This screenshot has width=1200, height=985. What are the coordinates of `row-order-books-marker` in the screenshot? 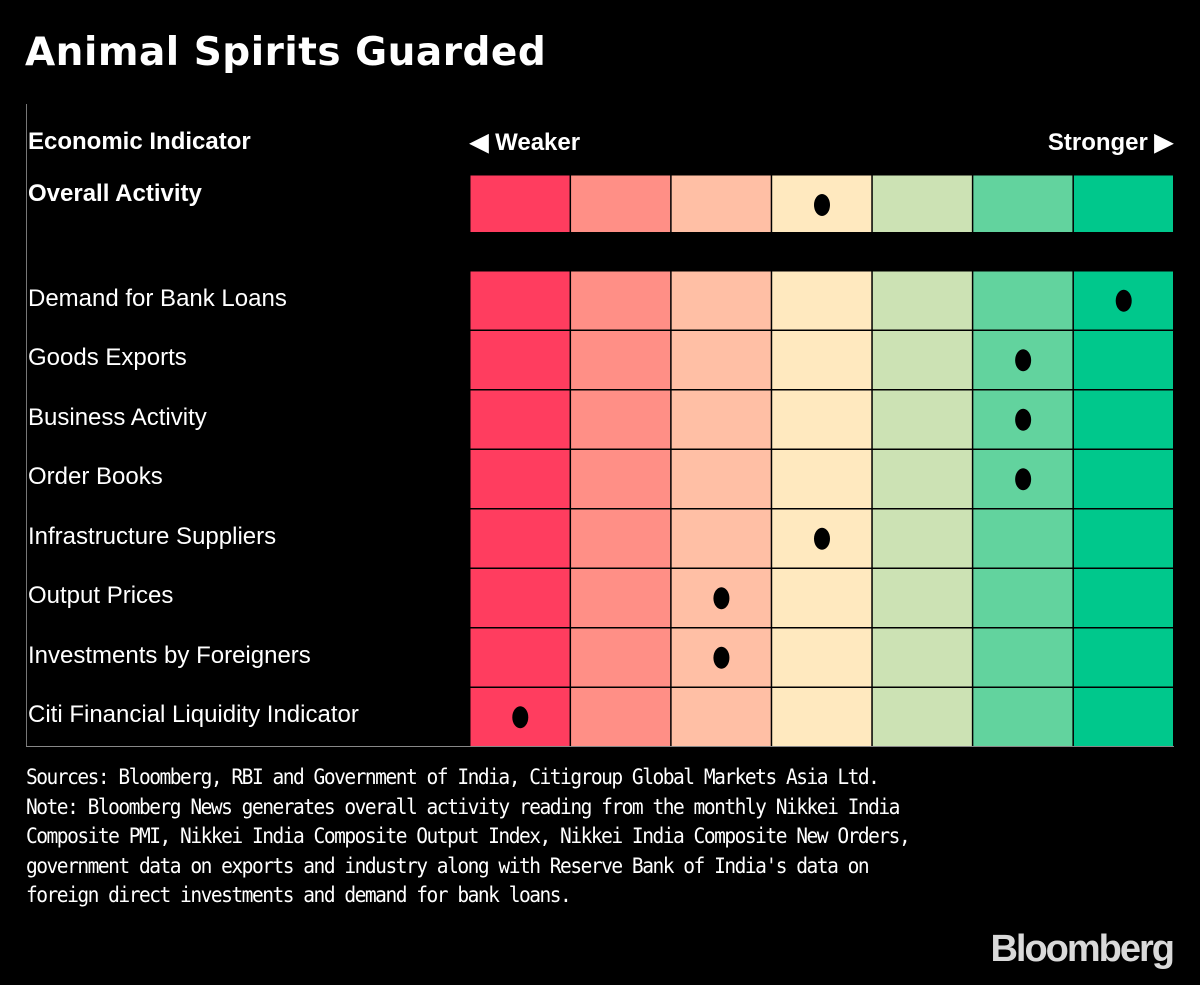 It's located at (1023, 479).